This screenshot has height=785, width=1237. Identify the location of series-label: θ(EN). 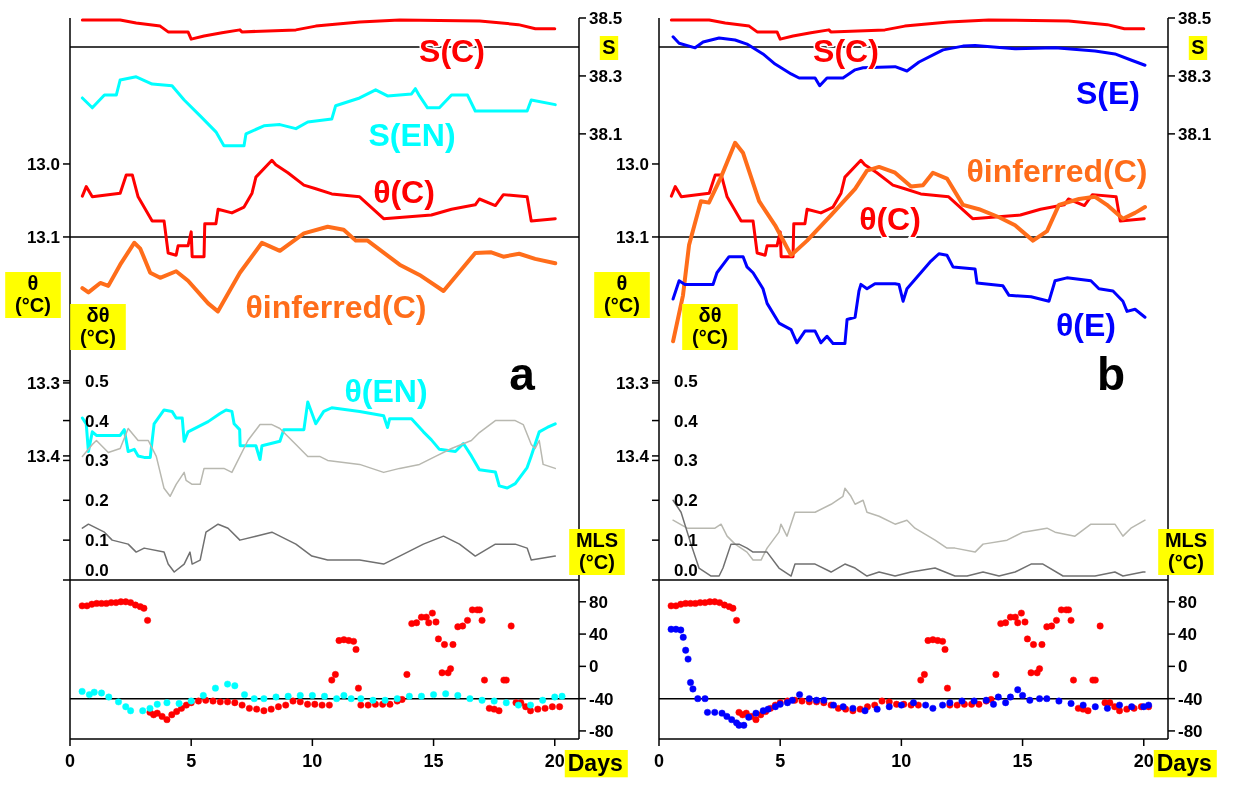
(386, 391).